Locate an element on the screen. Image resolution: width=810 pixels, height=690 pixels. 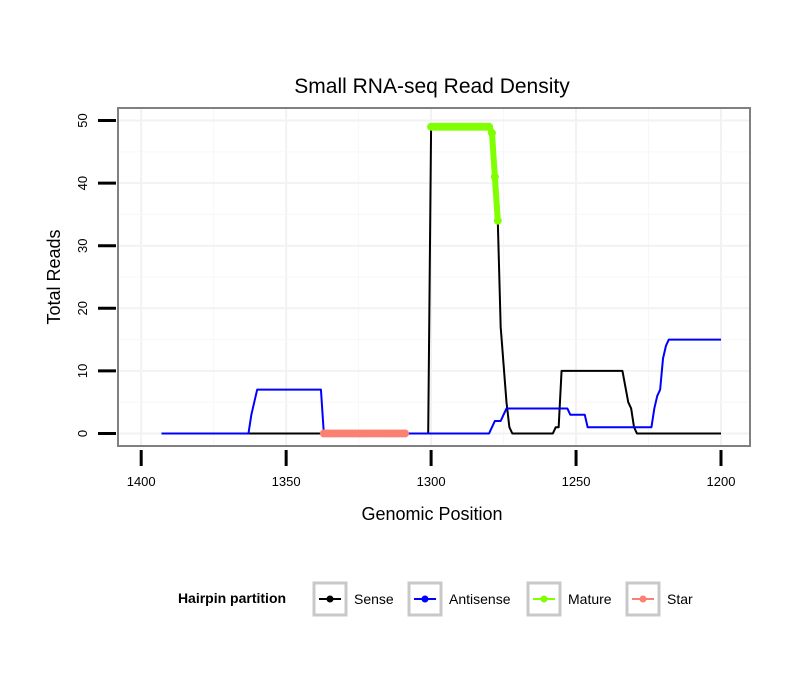
x-tick-label: 1400 is located at coordinates (141, 481).